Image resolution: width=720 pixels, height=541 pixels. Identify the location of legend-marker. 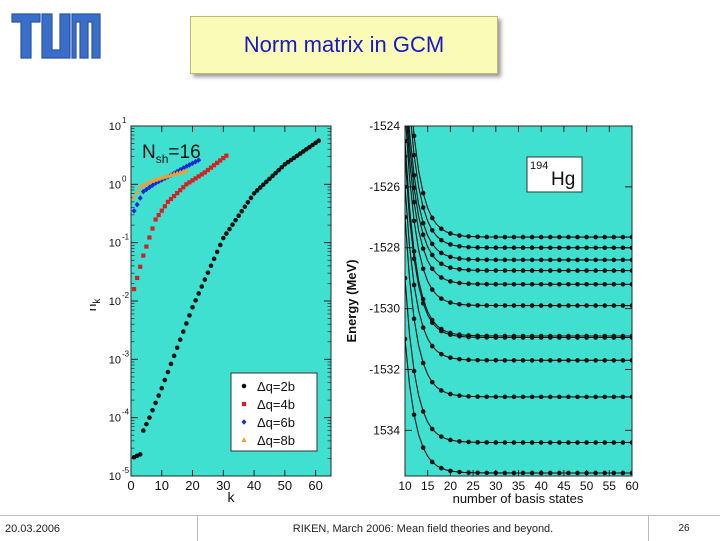
(244, 422).